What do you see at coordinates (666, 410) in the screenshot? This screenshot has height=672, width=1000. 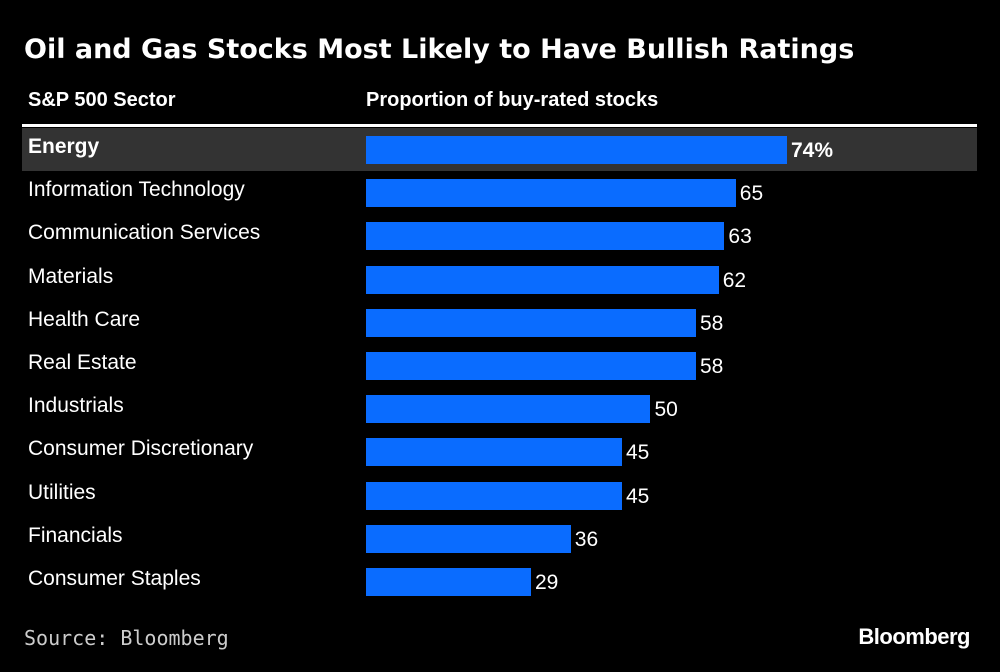 I see `value-label: 50` at bounding box center [666, 410].